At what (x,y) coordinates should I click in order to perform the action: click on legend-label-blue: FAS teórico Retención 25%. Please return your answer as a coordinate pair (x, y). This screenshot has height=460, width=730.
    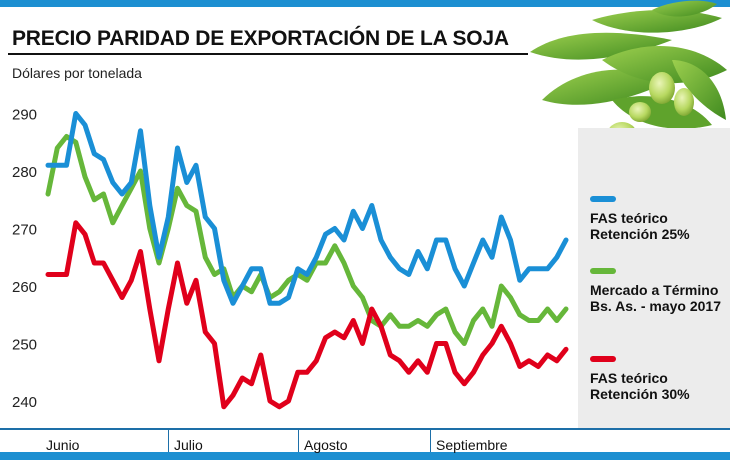
    Looking at the image, I should click on (640, 226).